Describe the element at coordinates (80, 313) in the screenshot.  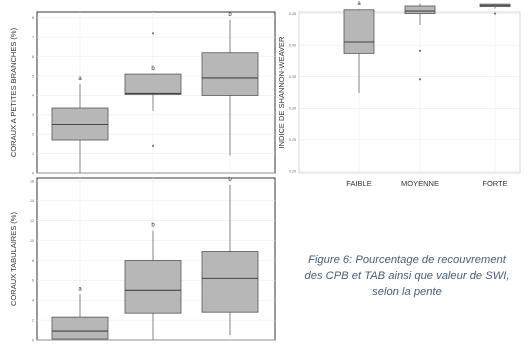
I see `tab-box-faible: a` at that location.